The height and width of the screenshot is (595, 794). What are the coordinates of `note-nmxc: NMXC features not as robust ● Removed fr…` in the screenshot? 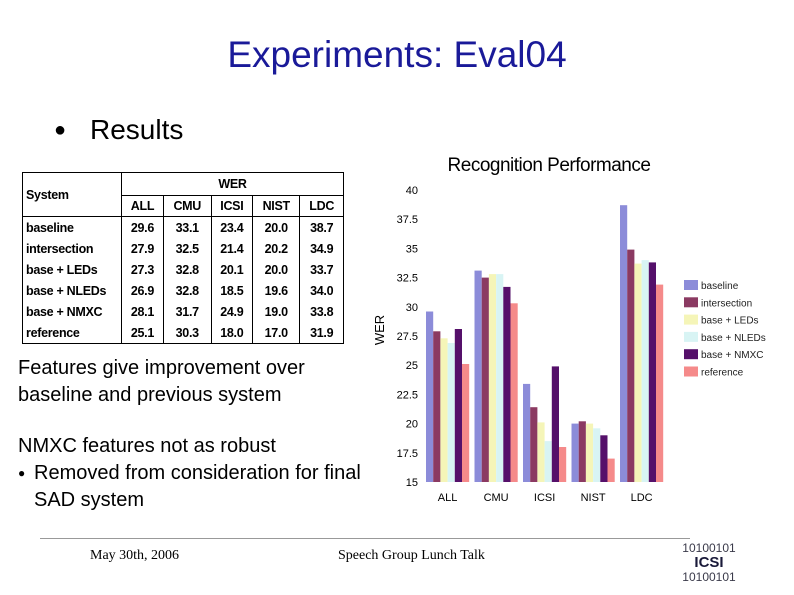 It's located at (198, 473).